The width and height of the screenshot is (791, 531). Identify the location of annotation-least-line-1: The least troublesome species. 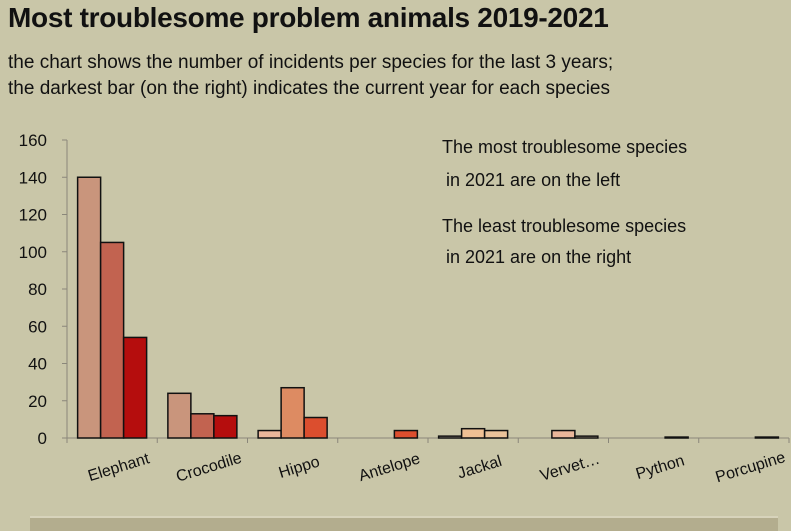
(564, 226).